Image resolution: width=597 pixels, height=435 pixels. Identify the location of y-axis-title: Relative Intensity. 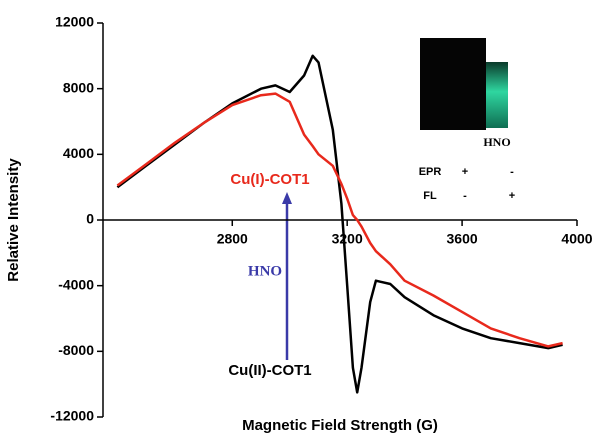
(13, 220).